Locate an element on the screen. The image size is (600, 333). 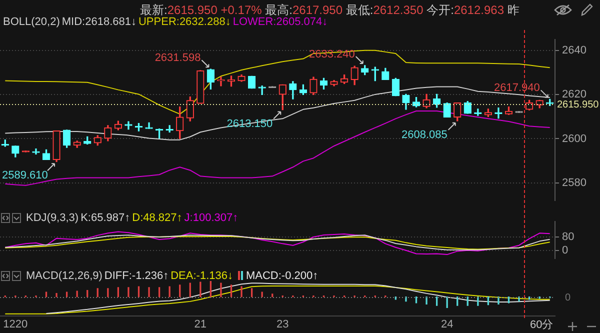
x-tick-label: 21 is located at coordinates (200, 324).